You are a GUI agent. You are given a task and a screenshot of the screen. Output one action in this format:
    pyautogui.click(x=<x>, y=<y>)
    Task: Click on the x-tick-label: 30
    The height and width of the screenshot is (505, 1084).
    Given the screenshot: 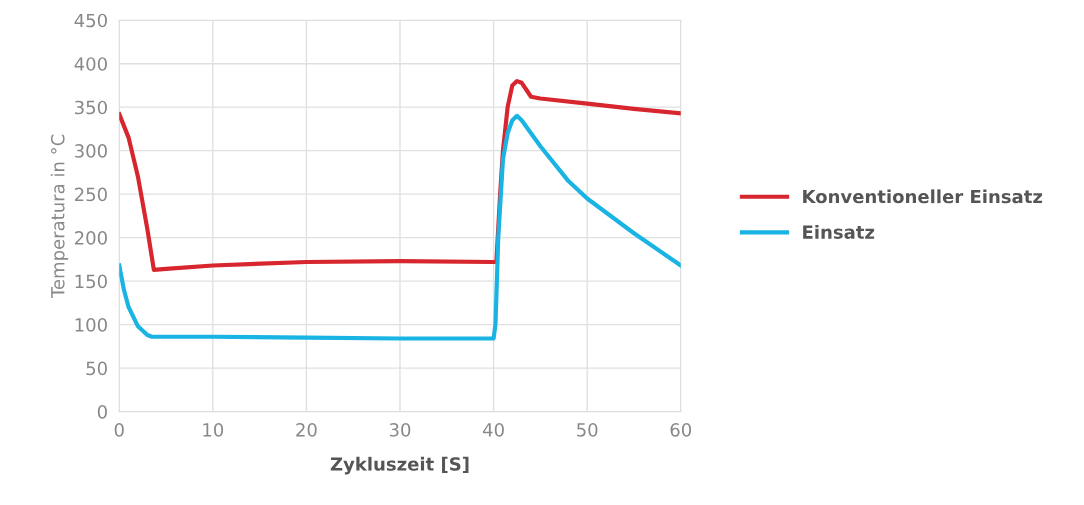 What is the action you would take?
    pyautogui.click(x=400, y=430)
    